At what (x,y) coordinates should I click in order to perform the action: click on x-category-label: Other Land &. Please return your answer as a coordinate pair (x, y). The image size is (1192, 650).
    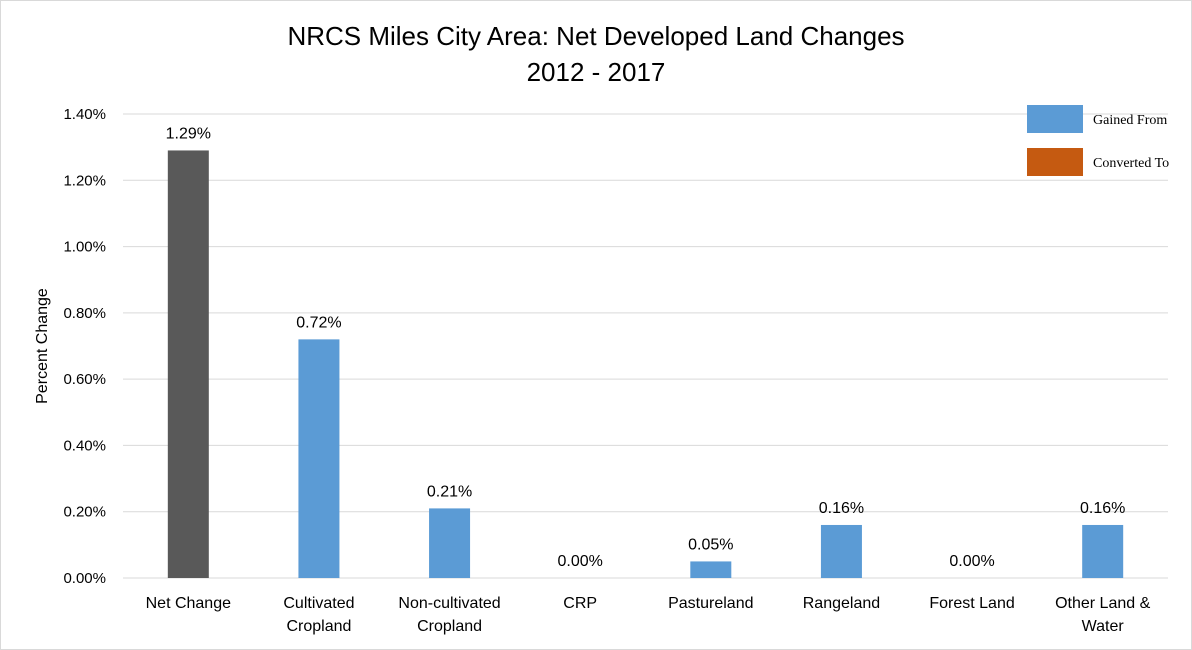
    Looking at the image, I should click on (1103, 603).